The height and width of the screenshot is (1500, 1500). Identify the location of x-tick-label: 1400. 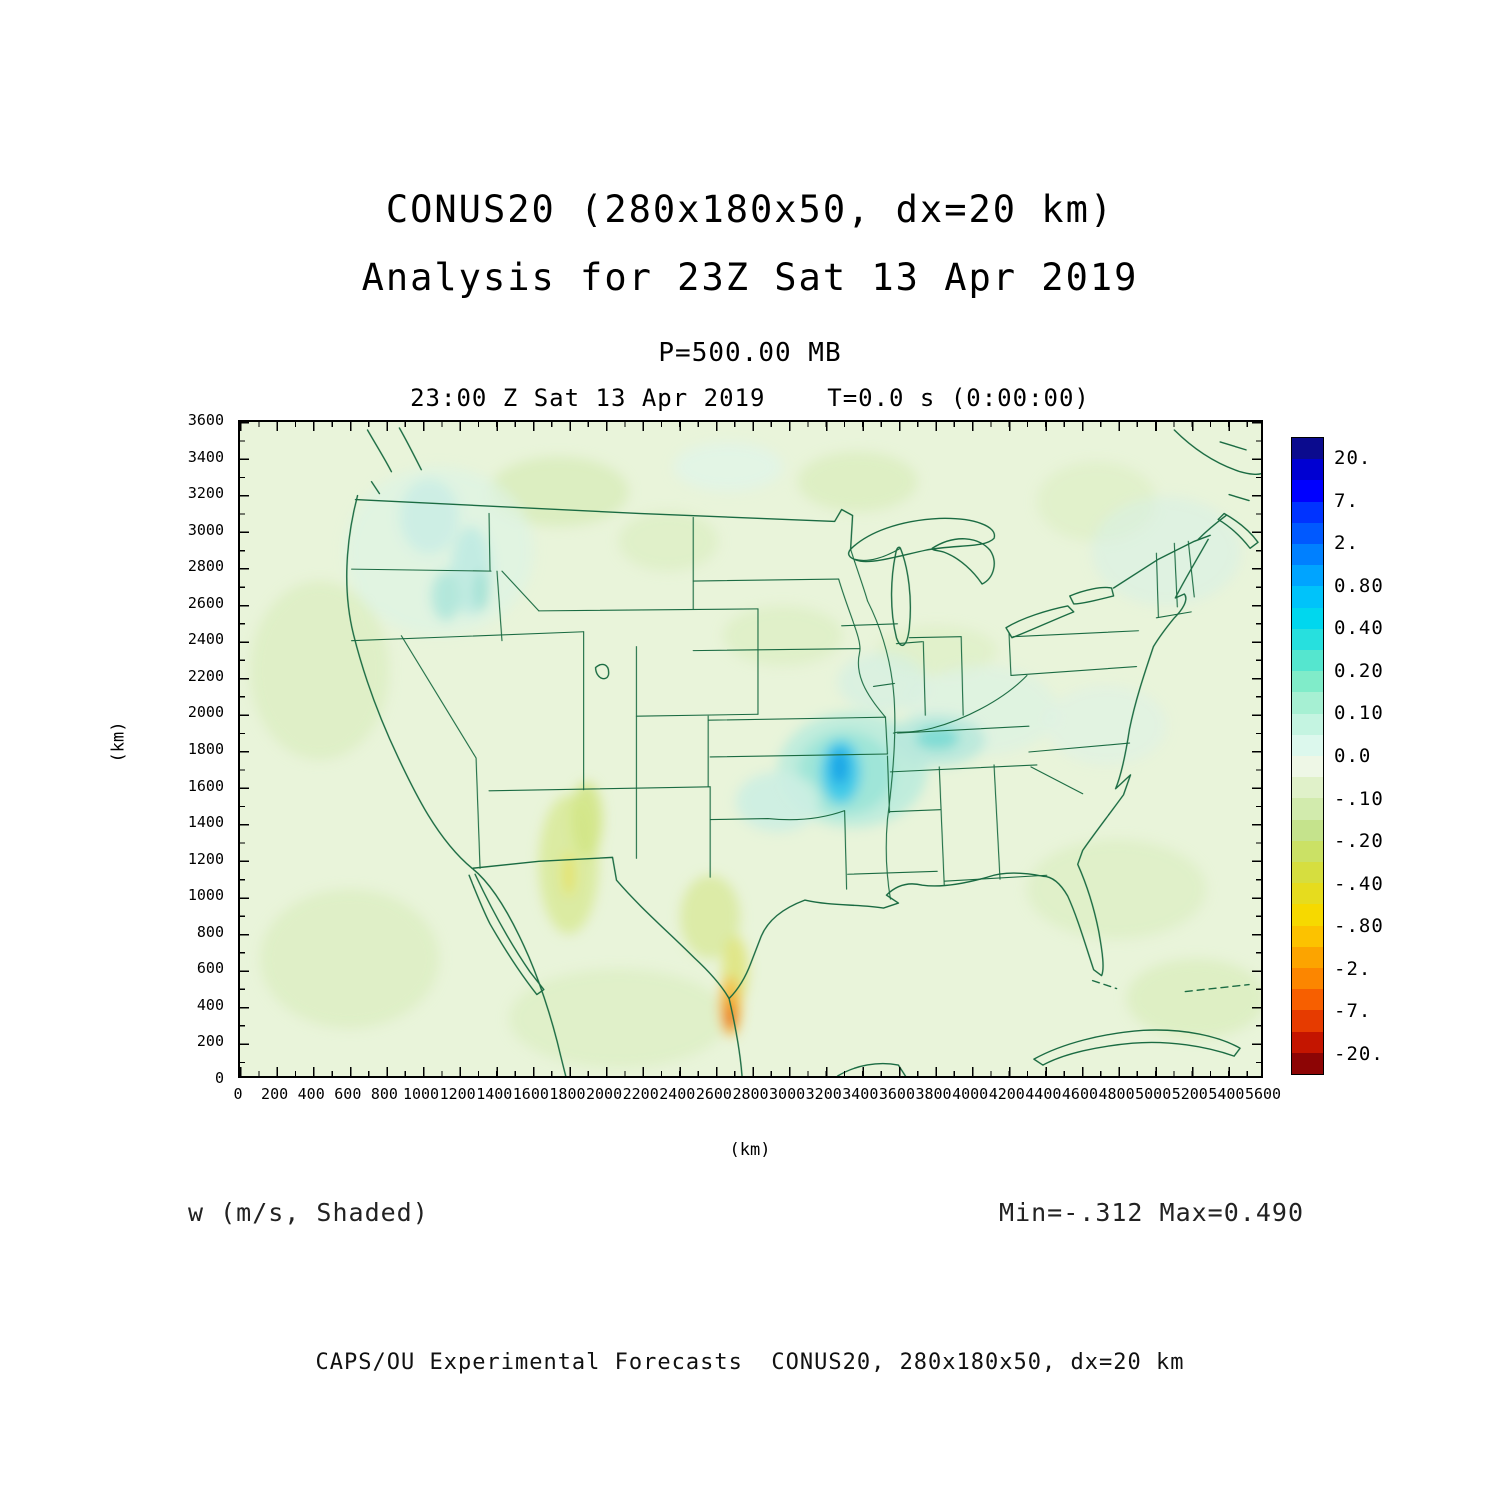
(494, 1094).